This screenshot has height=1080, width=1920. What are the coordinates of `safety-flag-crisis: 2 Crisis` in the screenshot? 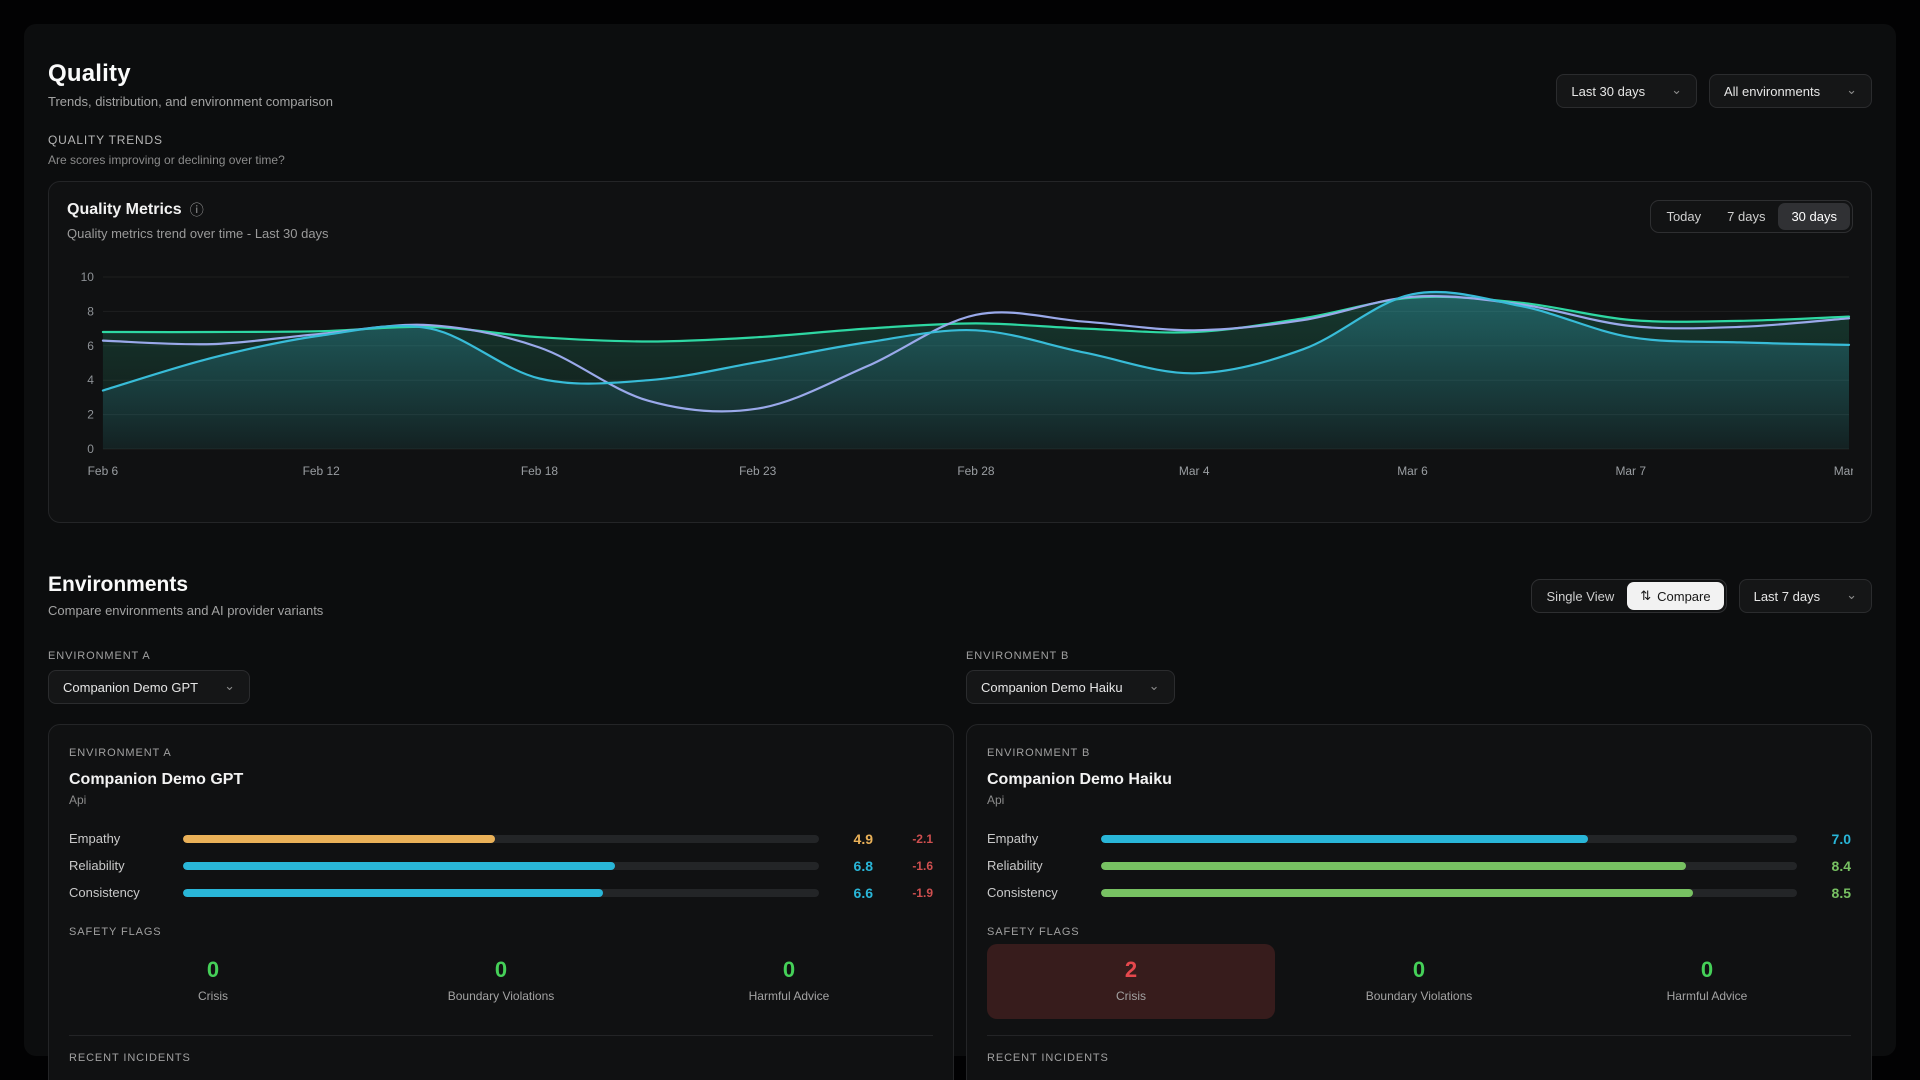 It's located at (1131, 981).